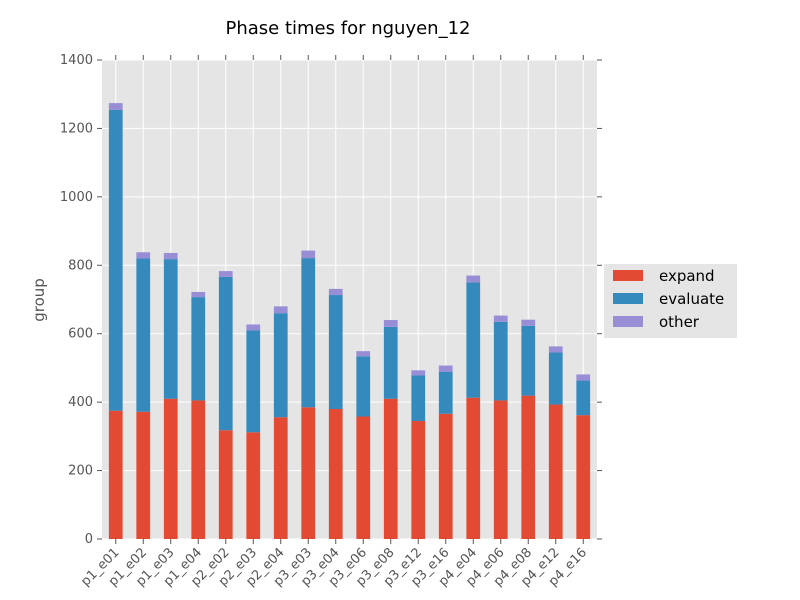  I want to click on bar-other-p3_e03, so click(308, 254).